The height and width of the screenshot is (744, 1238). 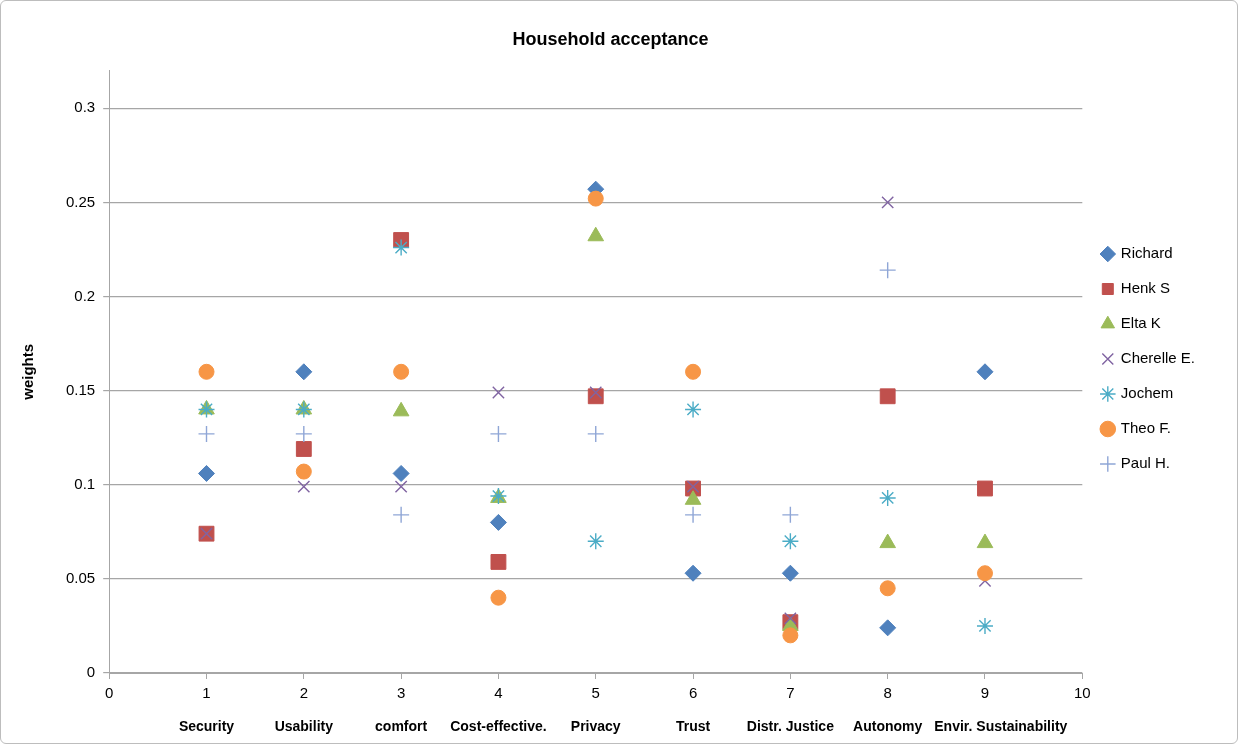 What do you see at coordinates (1145, 428) in the screenshot?
I see `legend-label: Theo F.` at bounding box center [1145, 428].